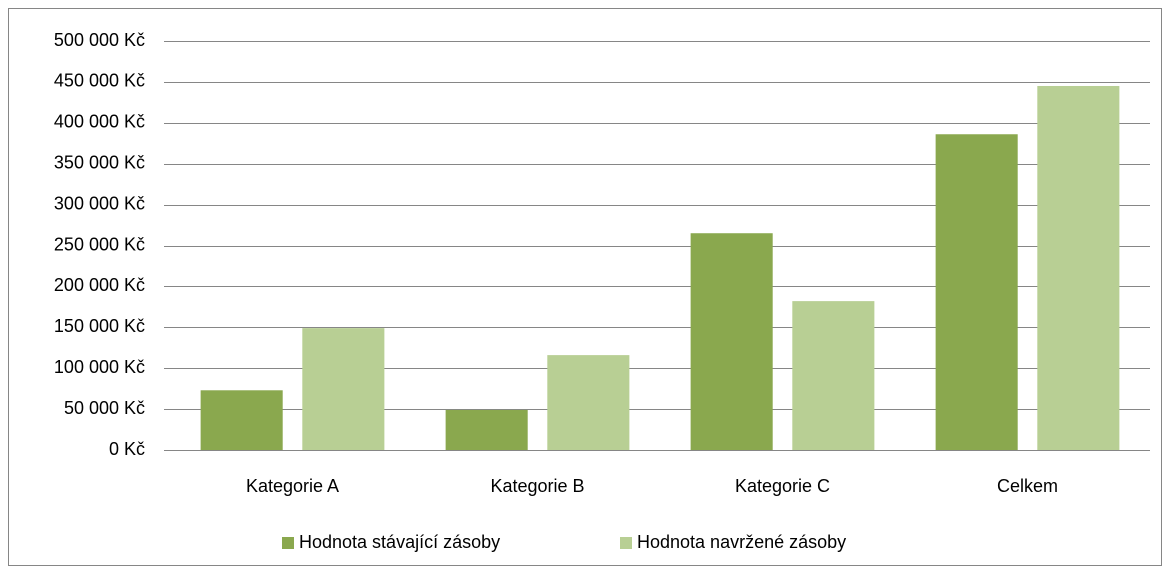 The width and height of the screenshot is (1170, 574). Describe the element at coordinates (99, 326) in the screenshot. I see `y-tick-label: 150 000 Kč` at that location.